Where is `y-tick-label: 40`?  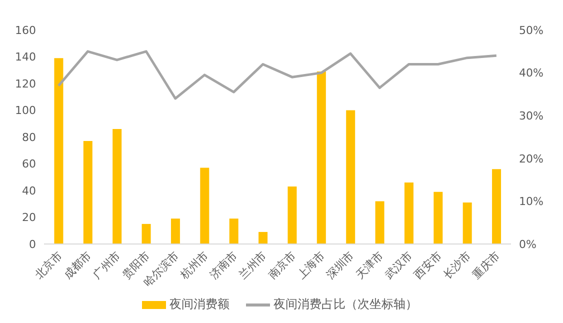 y-tick-label: 40 is located at coordinates (29, 191).